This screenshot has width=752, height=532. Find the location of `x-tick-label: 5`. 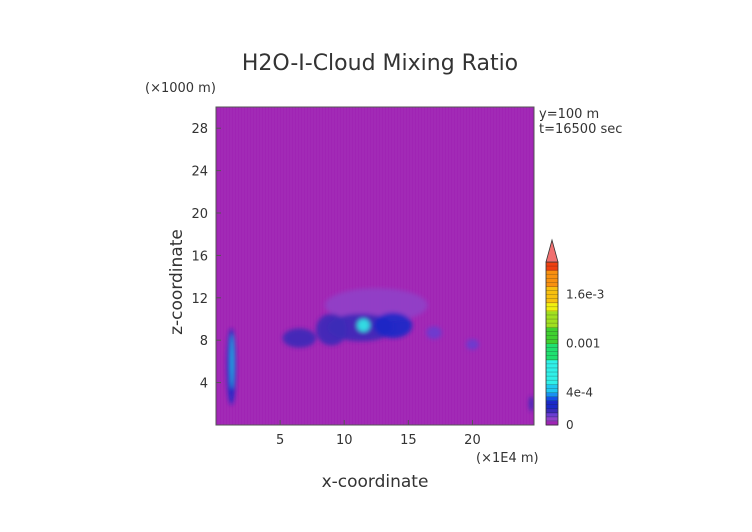

x-tick-label: 5 is located at coordinates (280, 440).